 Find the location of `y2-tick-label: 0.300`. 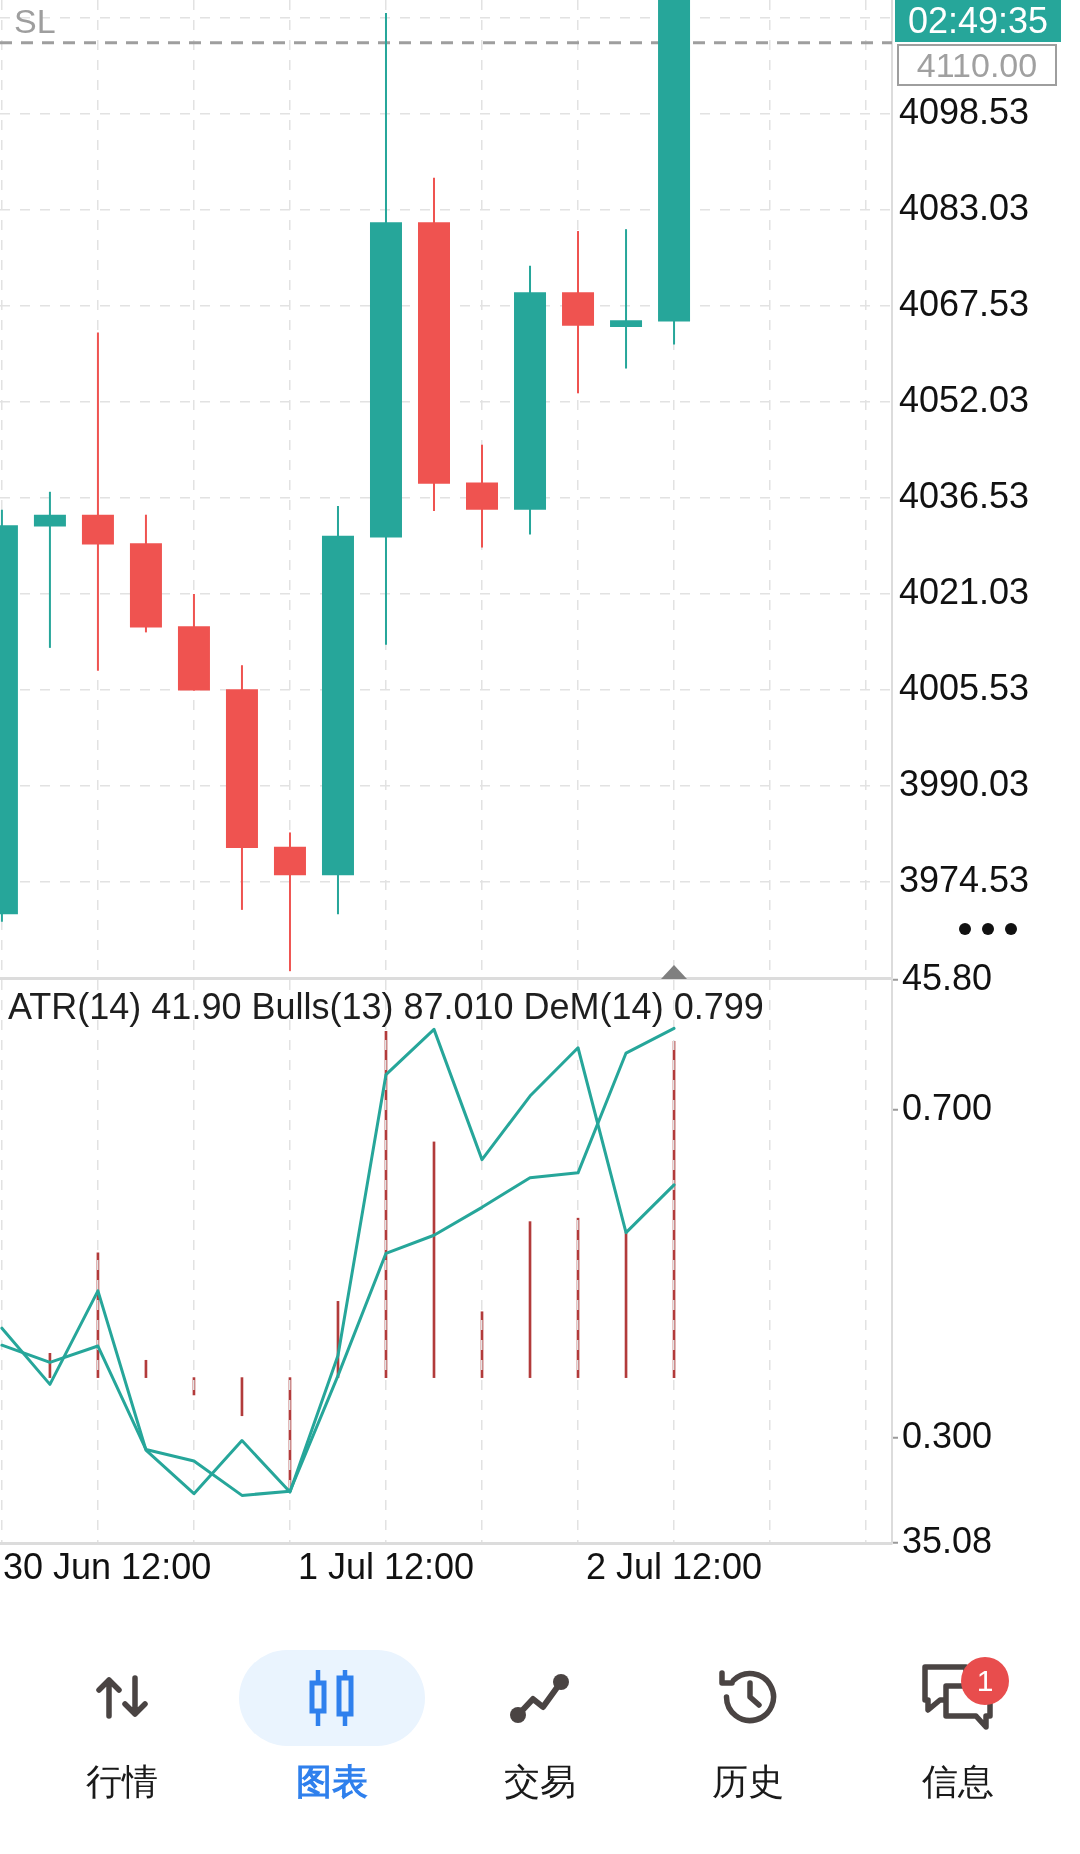

y2-tick-label: 0.300 is located at coordinates (947, 1435).